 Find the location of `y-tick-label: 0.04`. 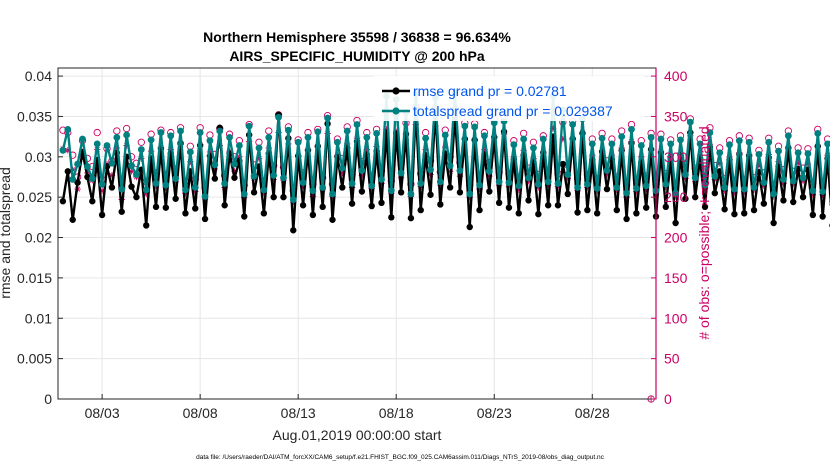

y-tick-label: 0.04 is located at coordinates (38, 76).